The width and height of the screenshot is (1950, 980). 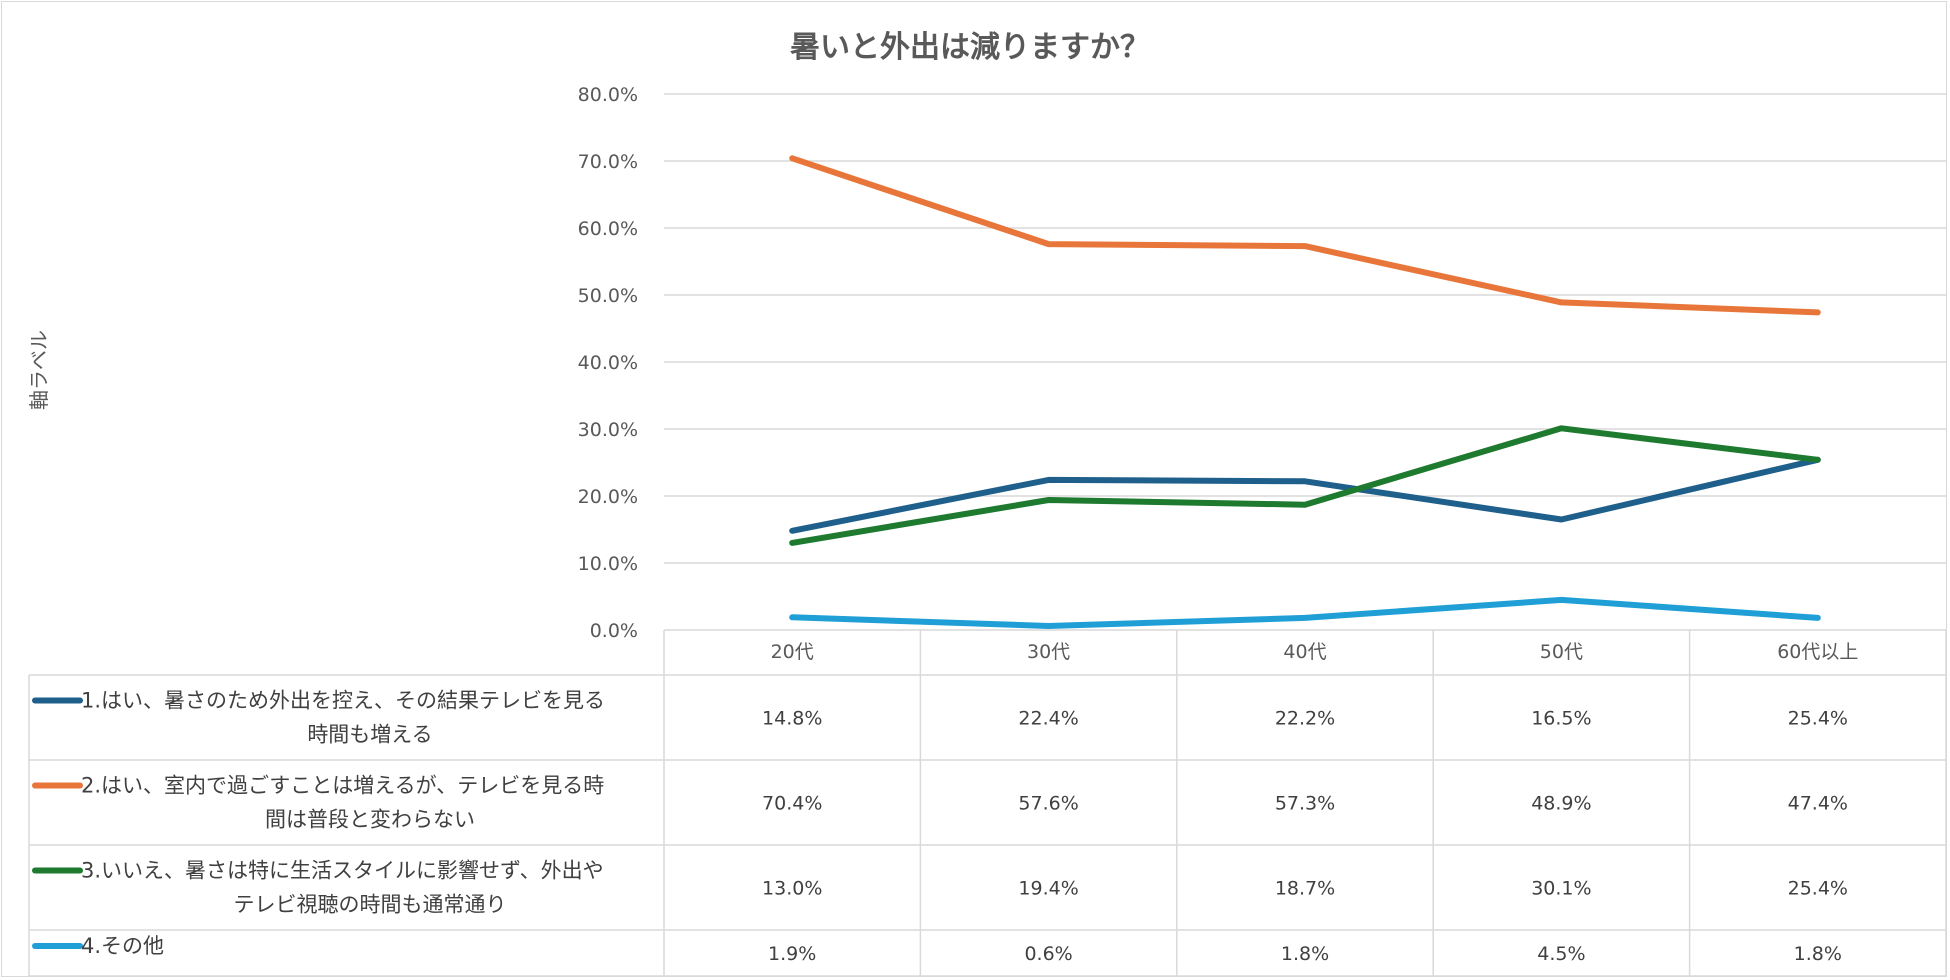 I want to click on table-cell: 1.9%, so click(x=792, y=954).